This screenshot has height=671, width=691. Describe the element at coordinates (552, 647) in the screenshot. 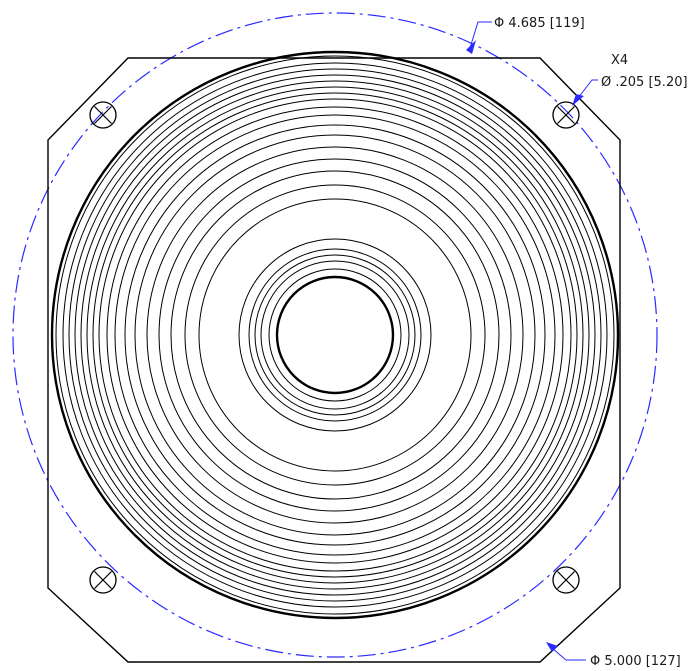

I see `outer-diameter-arrow` at that location.